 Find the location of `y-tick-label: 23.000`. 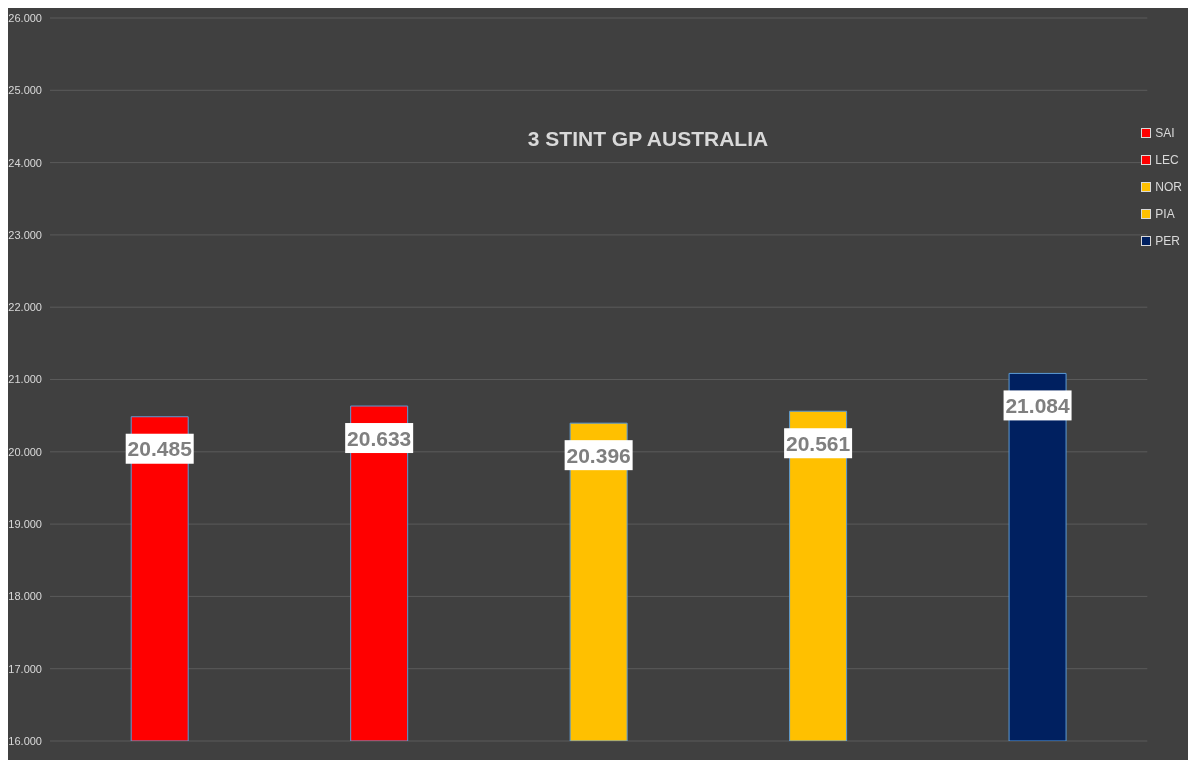

y-tick-label: 23.000 is located at coordinates (25, 234).